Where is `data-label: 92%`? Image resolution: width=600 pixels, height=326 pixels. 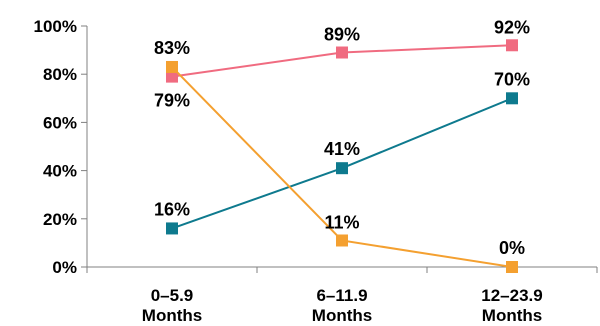 data-label: 92% is located at coordinates (512, 27).